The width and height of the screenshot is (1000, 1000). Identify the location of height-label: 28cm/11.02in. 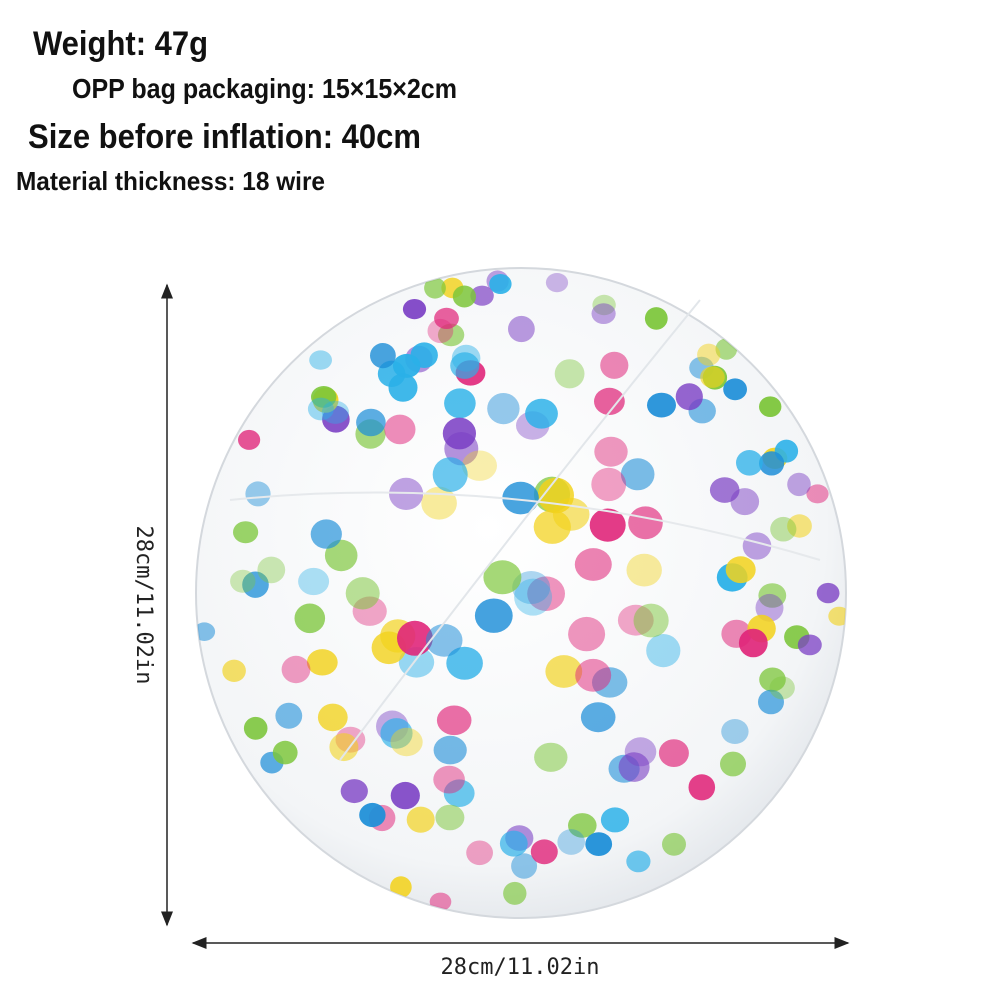
(143, 605).